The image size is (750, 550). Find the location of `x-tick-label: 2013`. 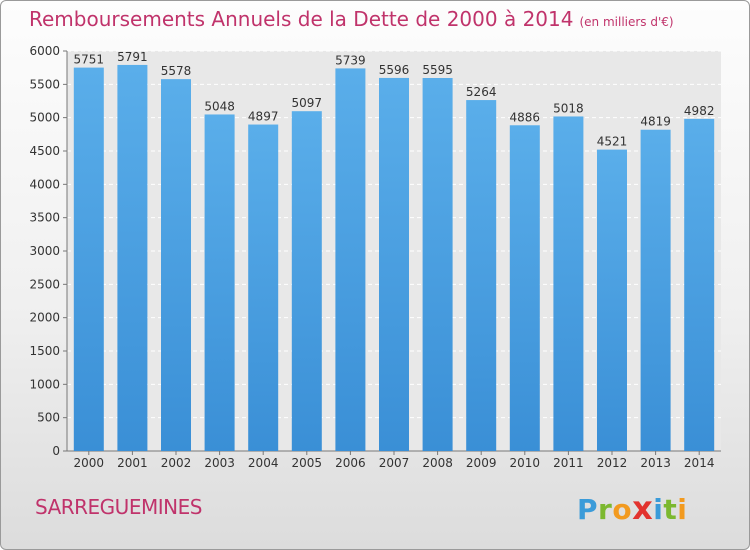

x-tick-label: 2013 is located at coordinates (655, 463).